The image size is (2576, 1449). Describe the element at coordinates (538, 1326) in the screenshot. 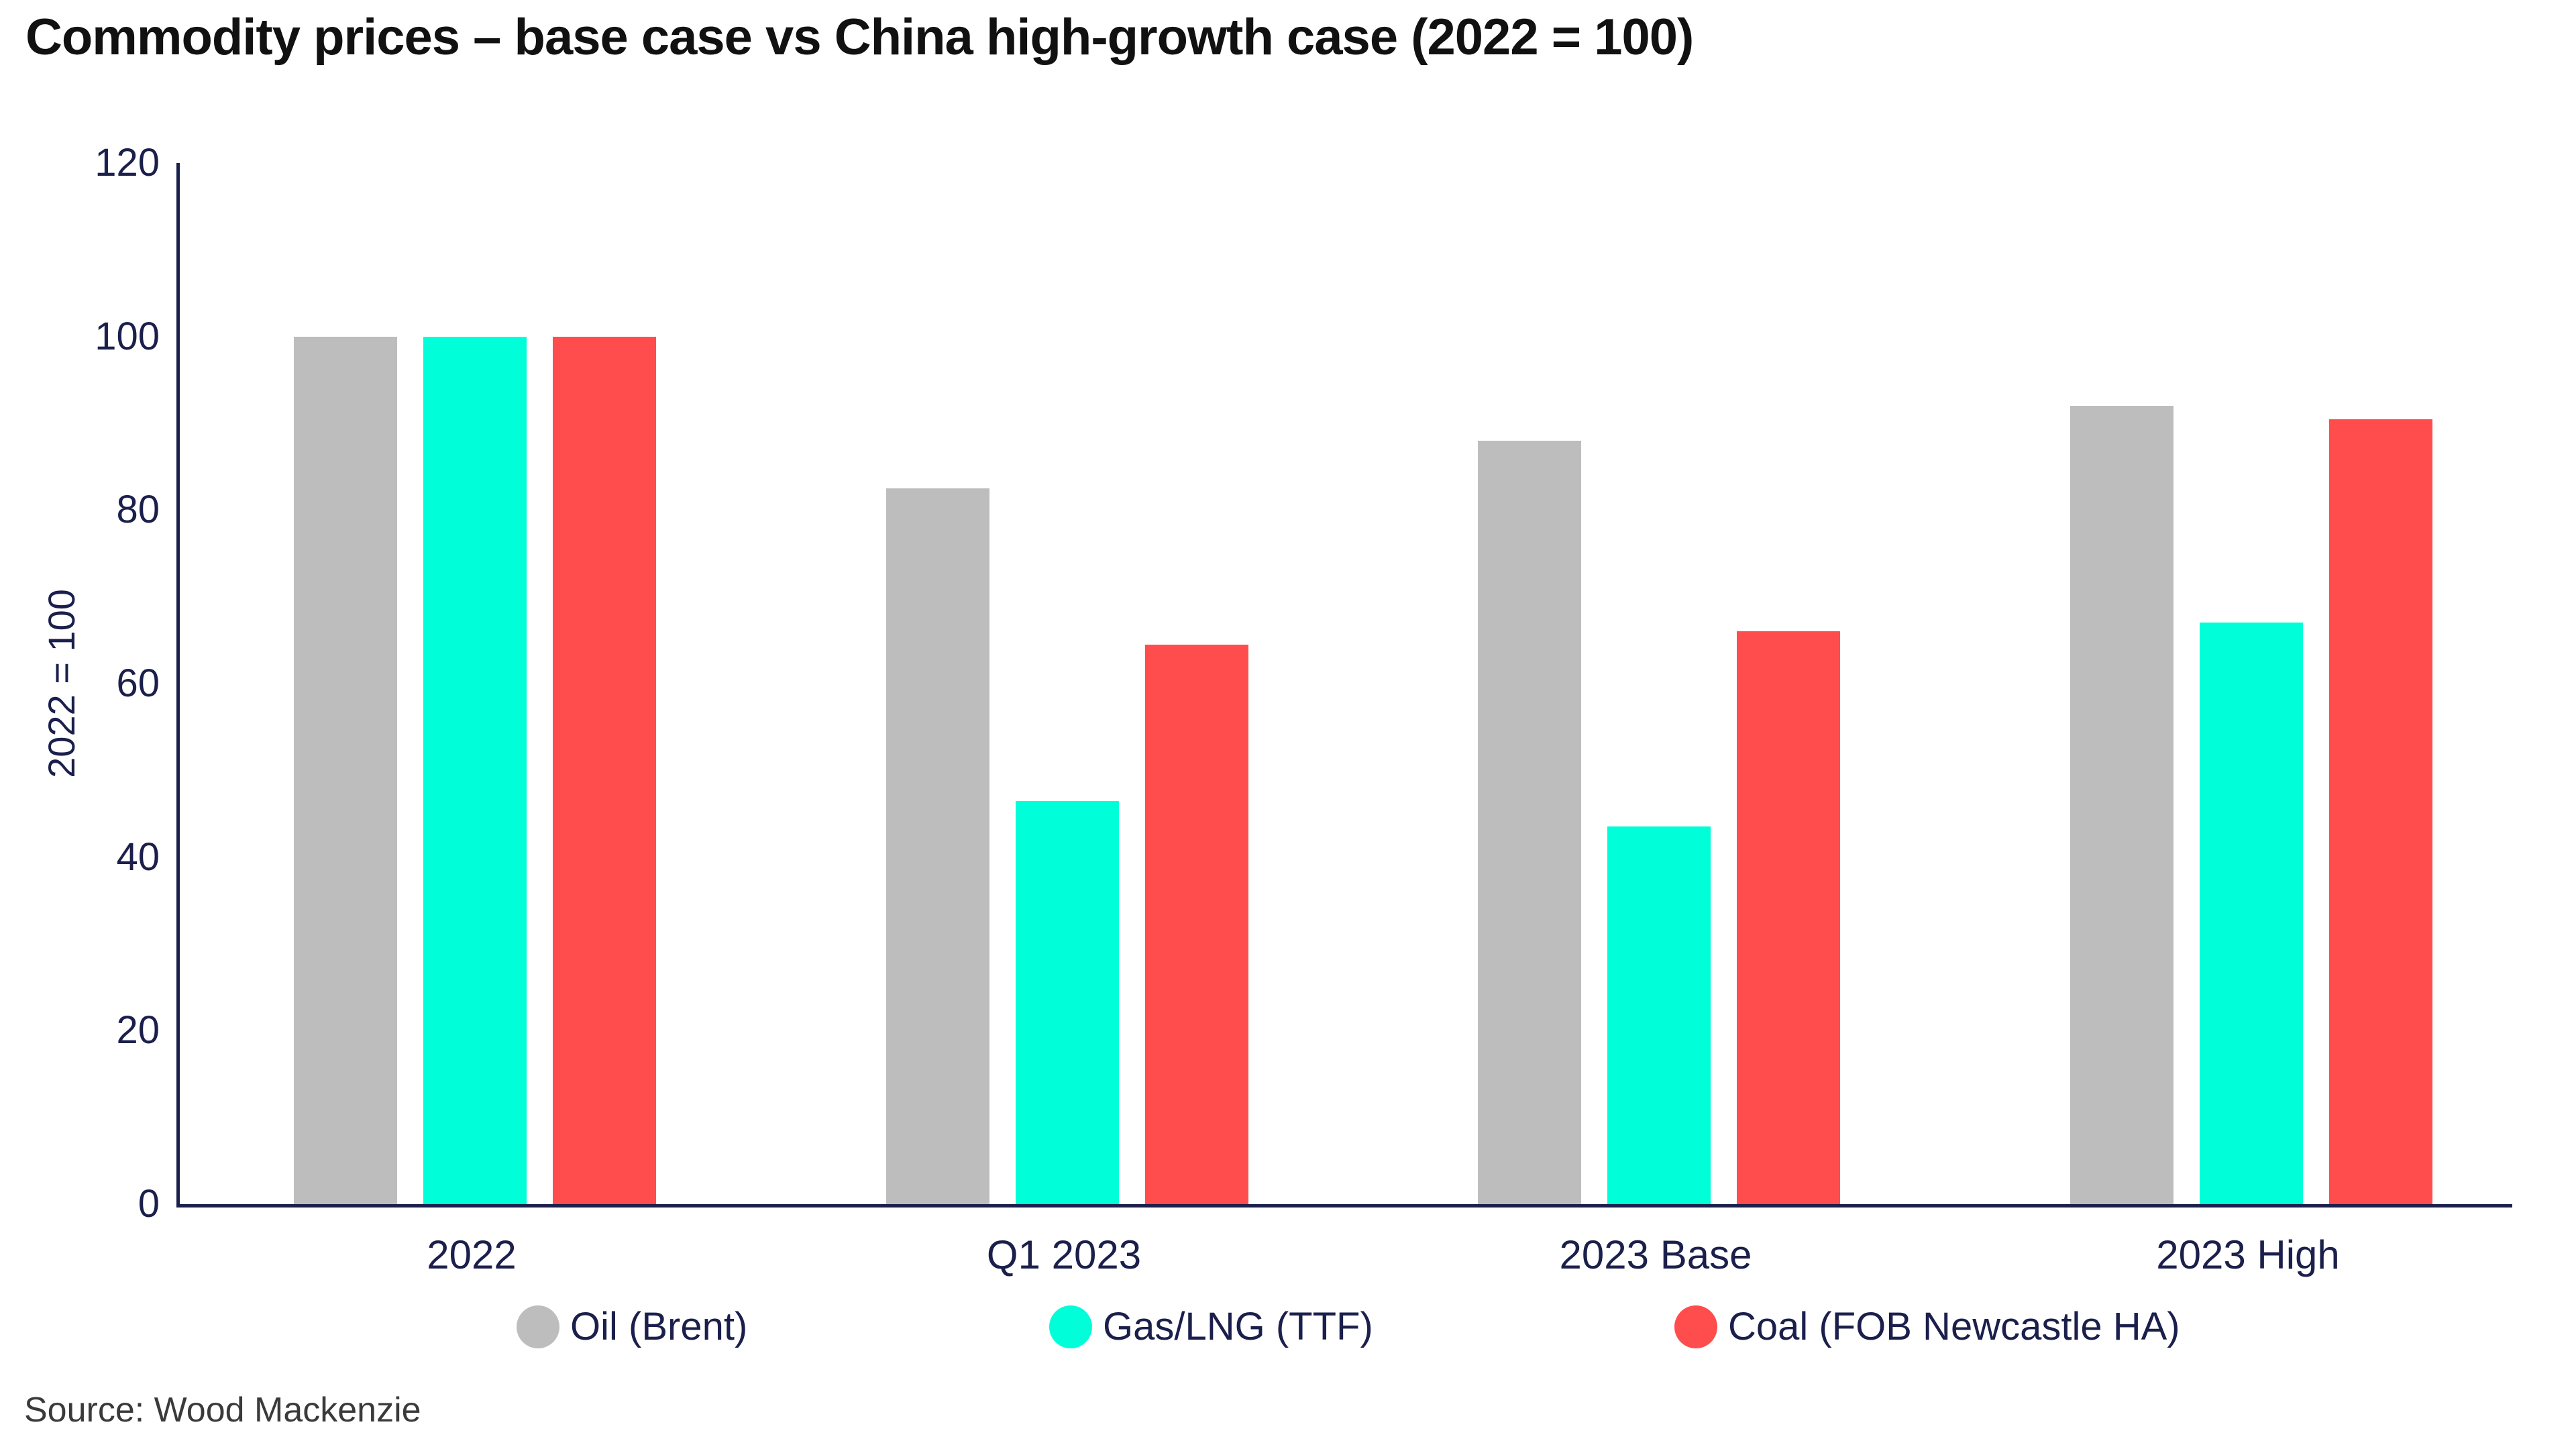

I see `legend-swatch-icon-oil-brent` at that location.